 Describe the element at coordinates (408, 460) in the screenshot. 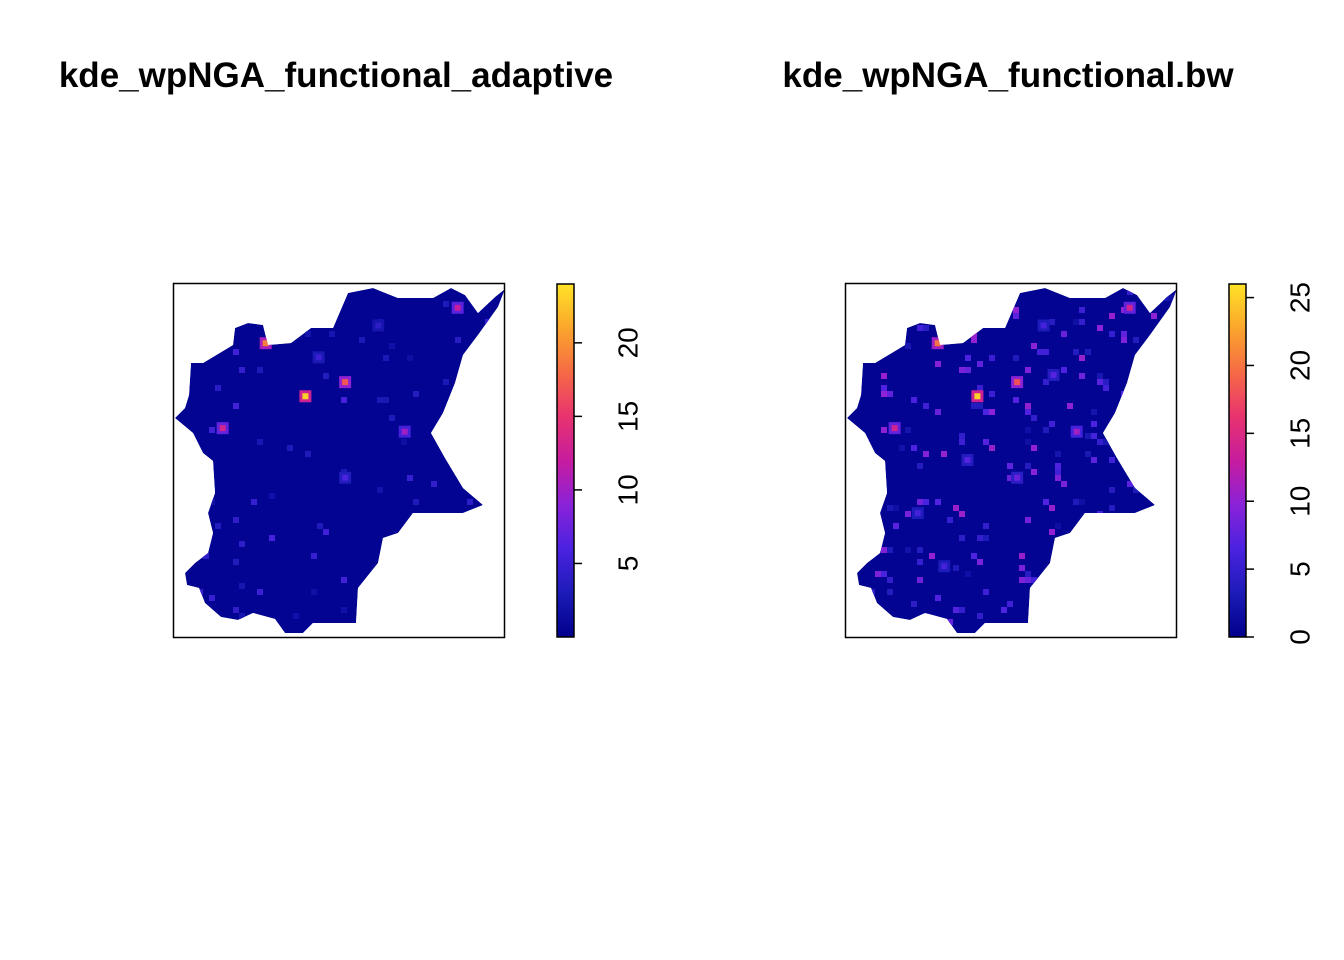

I see `heatmap-plot-left: 5 10 15 20` at that location.